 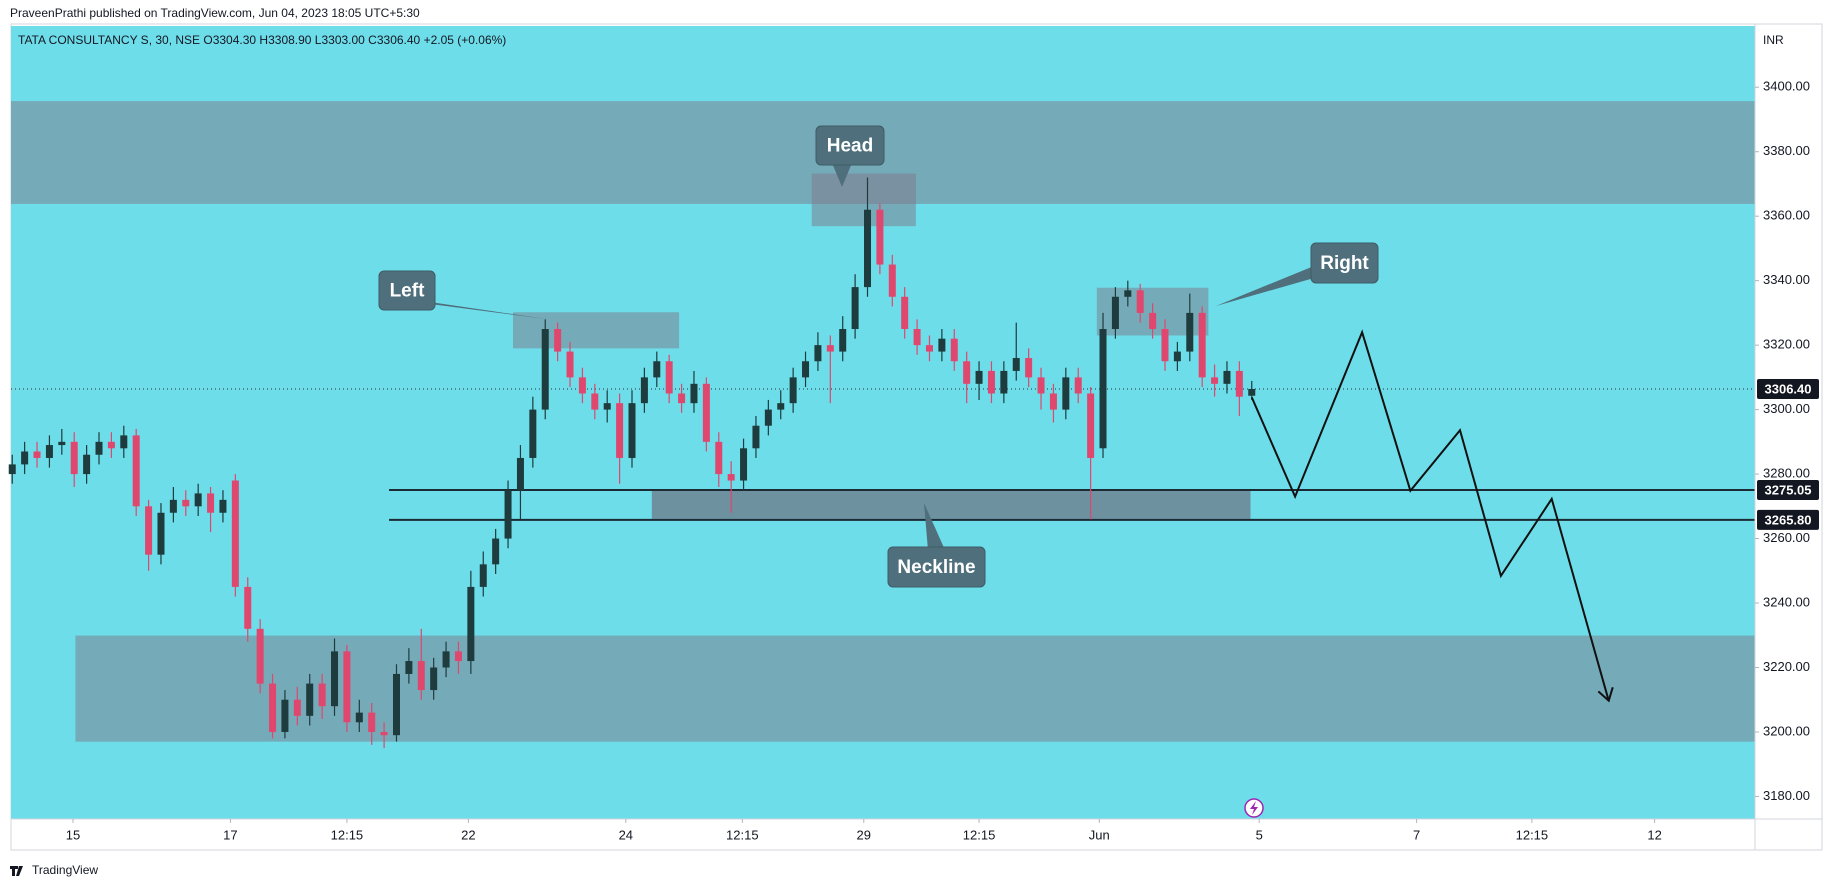 What do you see at coordinates (1605, 694) in the screenshot?
I see `projection-arrowhead` at bounding box center [1605, 694].